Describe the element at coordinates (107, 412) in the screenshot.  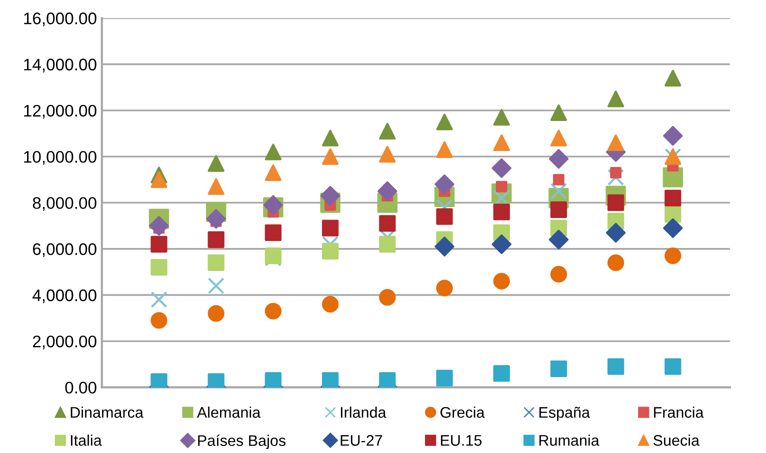
I see `legend-label: Dinamarca` at that location.